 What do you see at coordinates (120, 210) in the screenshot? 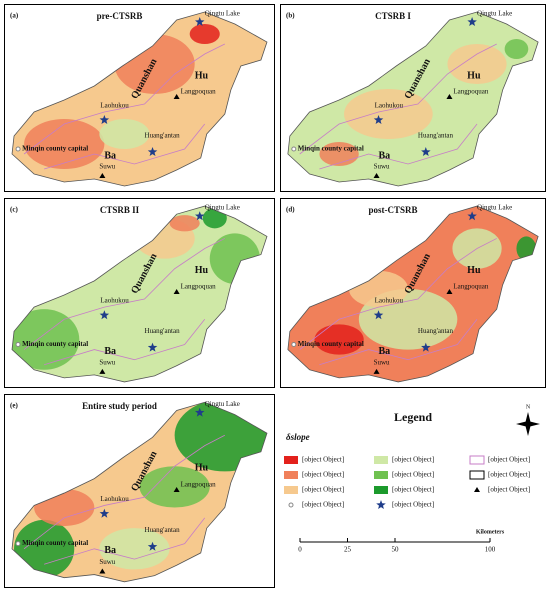
I see `panel-title: CTSRB II` at bounding box center [120, 210].